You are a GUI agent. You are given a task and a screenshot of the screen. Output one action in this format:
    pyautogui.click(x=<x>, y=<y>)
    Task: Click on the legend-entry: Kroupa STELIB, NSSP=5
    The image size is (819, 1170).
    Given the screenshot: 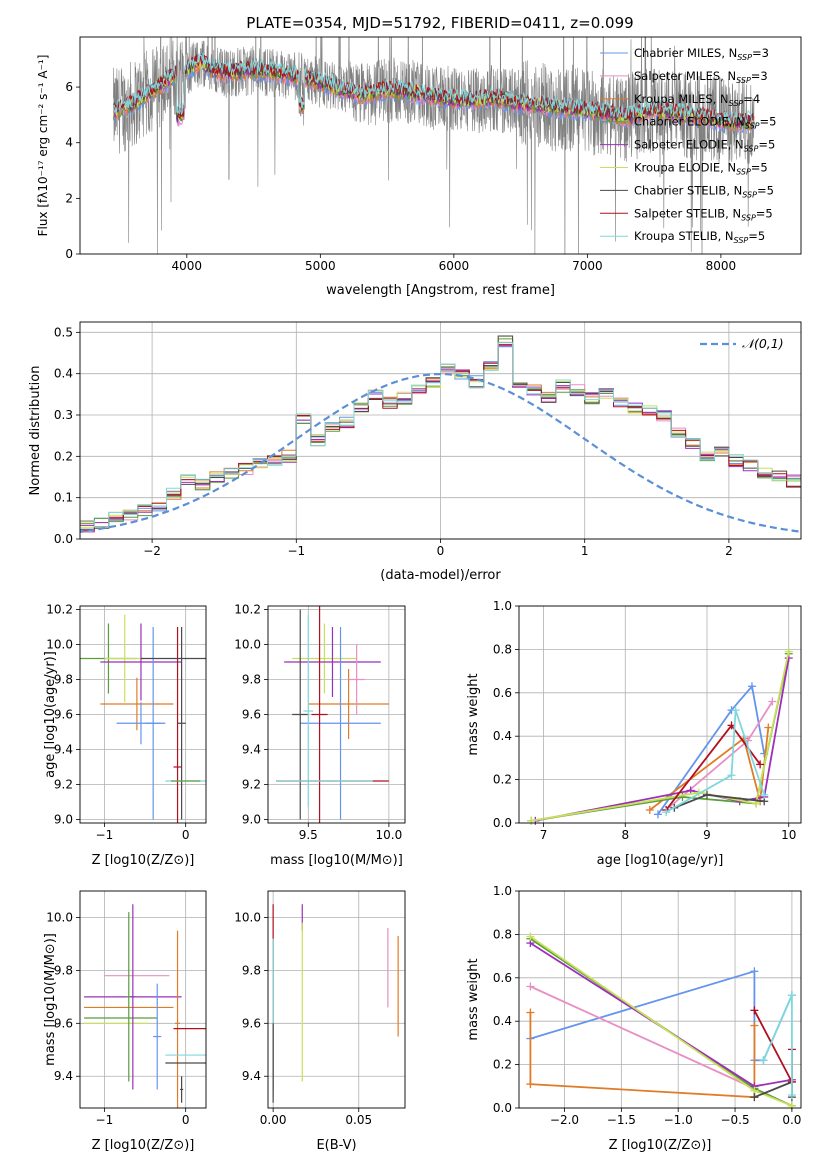 What is the action you would take?
    pyautogui.click(x=699, y=237)
    